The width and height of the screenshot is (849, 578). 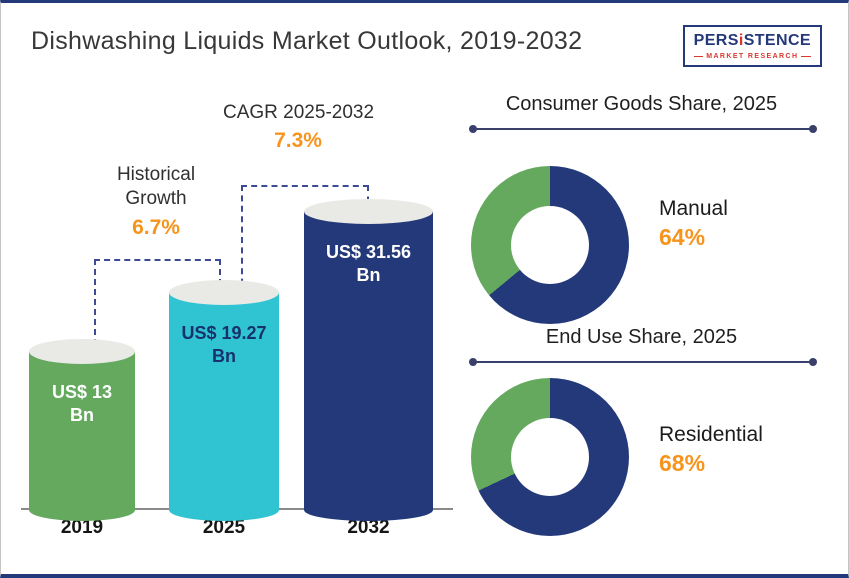 What do you see at coordinates (741, 40) in the screenshot?
I see `logo-text-i: i` at bounding box center [741, 40].